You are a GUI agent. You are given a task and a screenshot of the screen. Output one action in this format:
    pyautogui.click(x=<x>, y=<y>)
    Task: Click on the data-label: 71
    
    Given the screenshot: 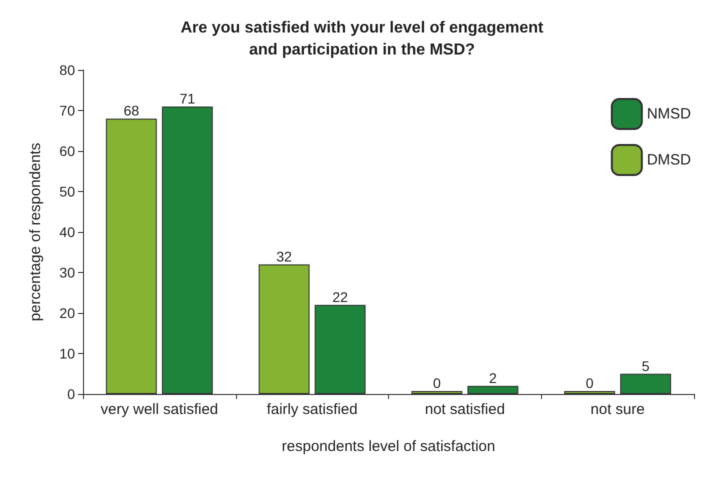 What is the action you would take?
    pyautogui.click(x=188, y=98)
    